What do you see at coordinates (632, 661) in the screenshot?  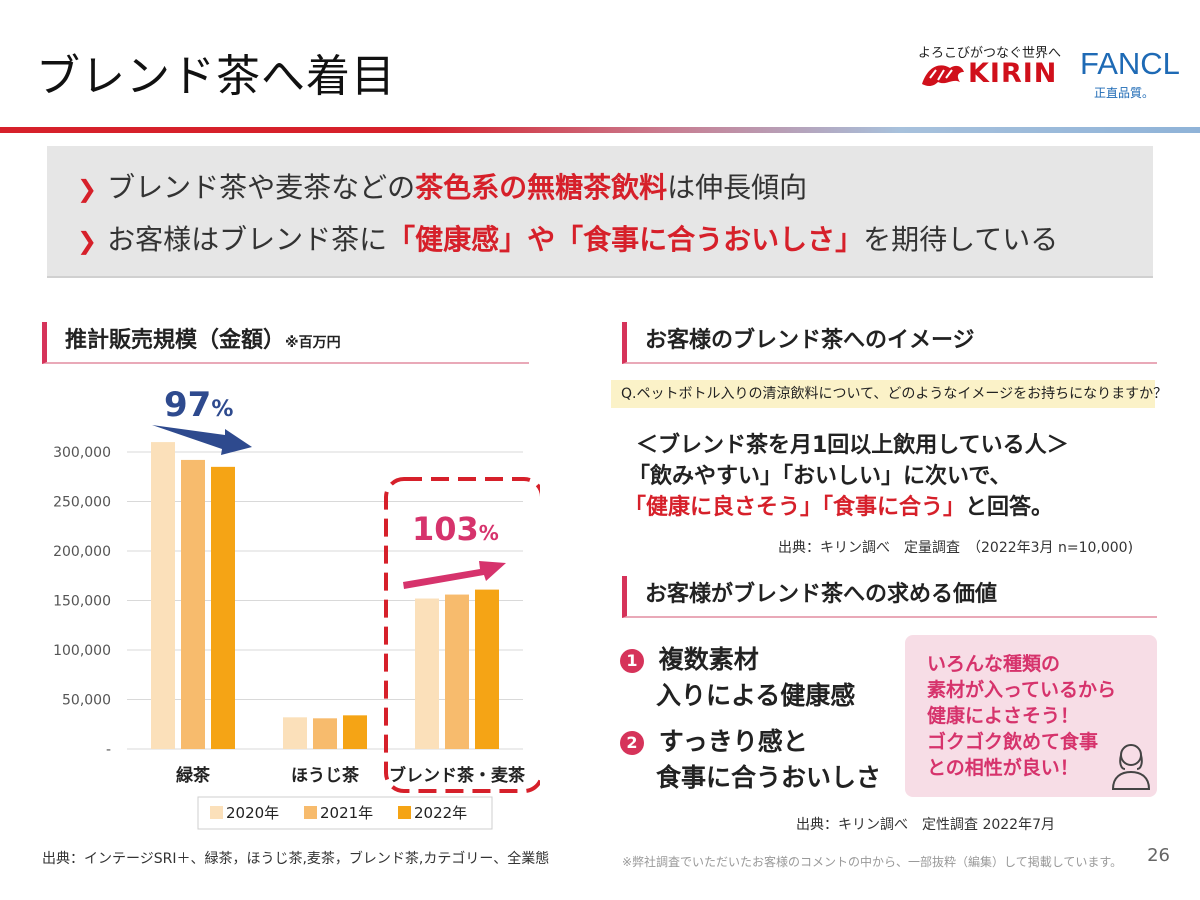 I see `number-1-icon: 1` at bounding box center [632, 661].